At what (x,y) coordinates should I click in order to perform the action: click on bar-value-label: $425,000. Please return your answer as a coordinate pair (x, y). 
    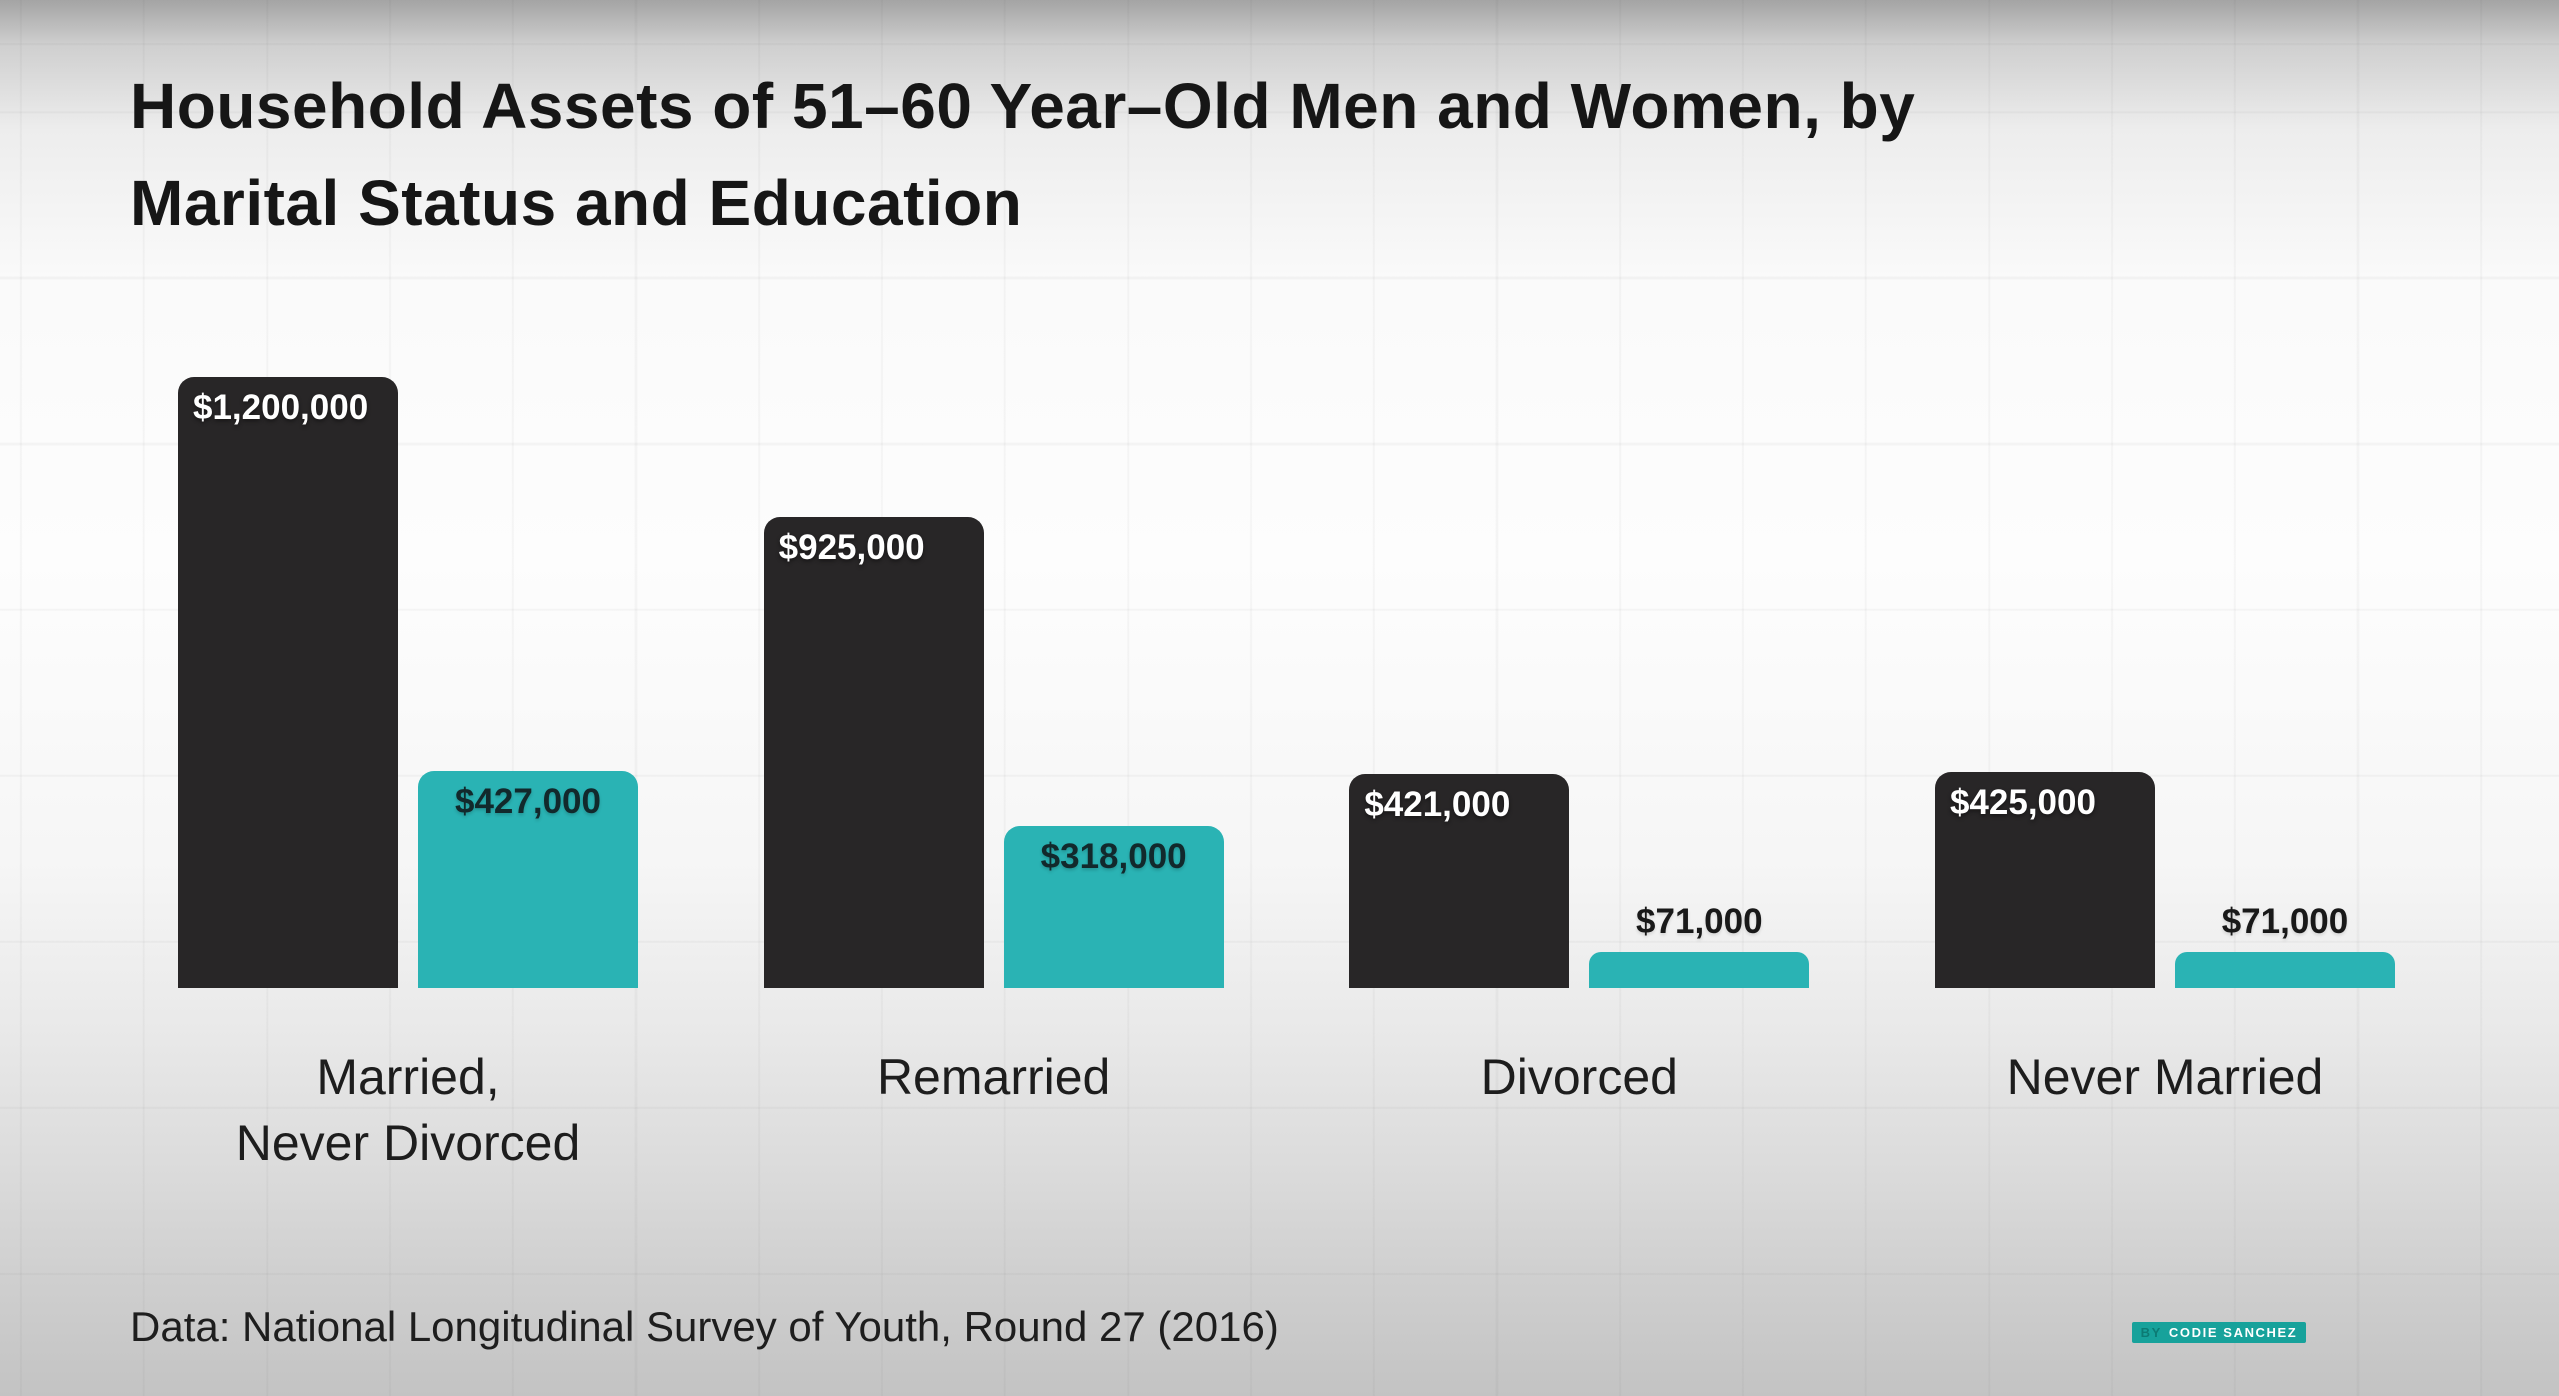
    Looking at the image, I should click on (2022, 802).